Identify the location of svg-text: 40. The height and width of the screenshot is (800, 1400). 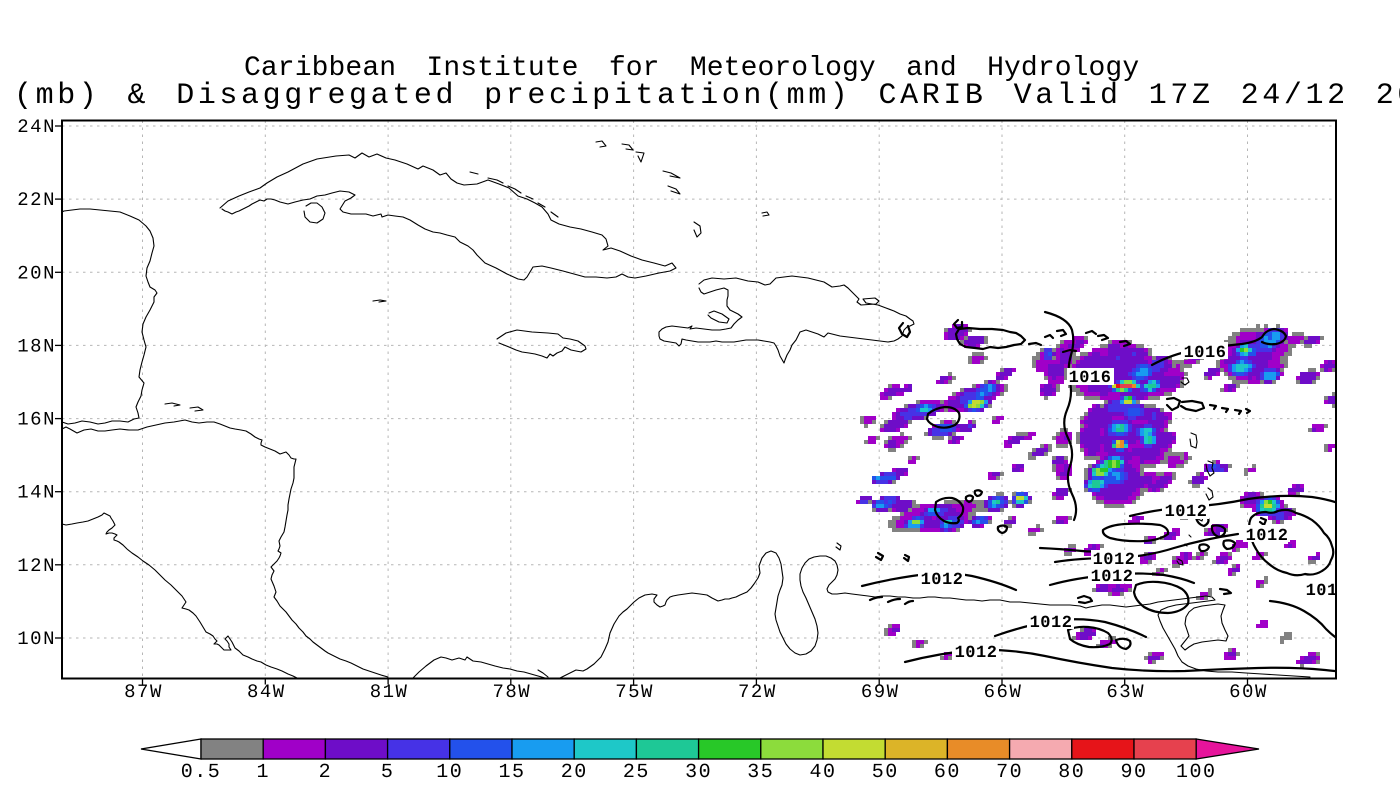
(822, 772).